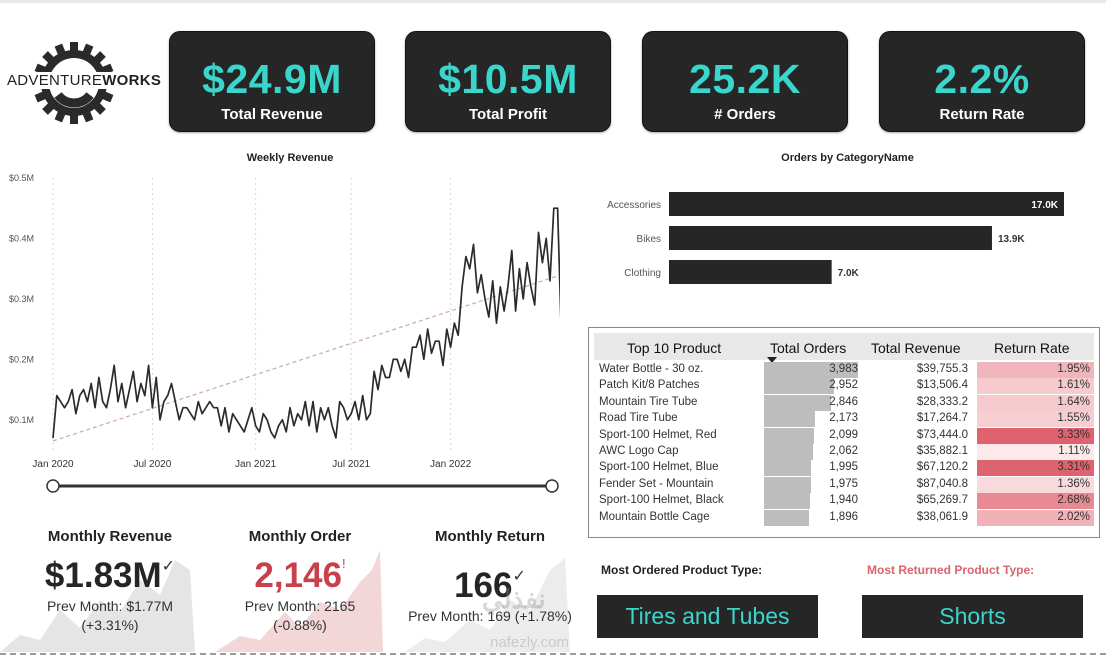 This screenshot has width=1106, height=657. I want to click on table-row: Sport-100 Helmet, Red 2,099 $73,444.0 3.33%, so click(844, 435).